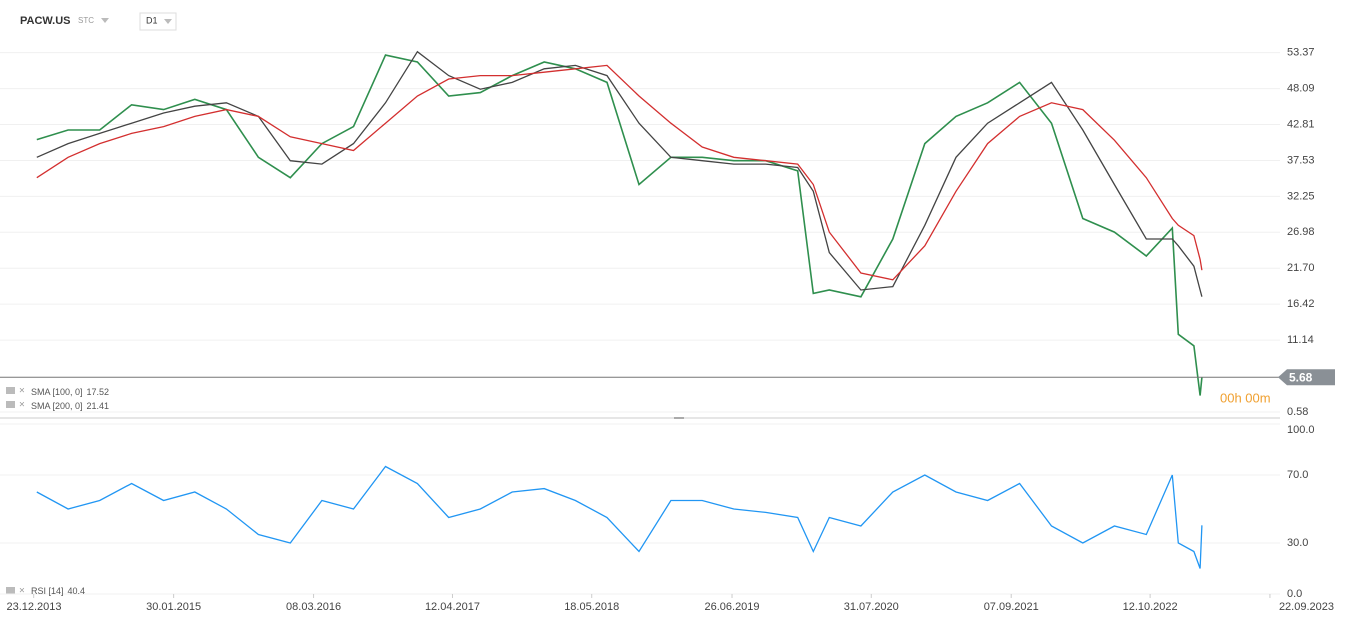 The height and width of the screenshot is (625, 1347). Describe the element at coordinates (173, 607) in the screenshot. I see `x-tick-label: 30.01.2015` at that location.